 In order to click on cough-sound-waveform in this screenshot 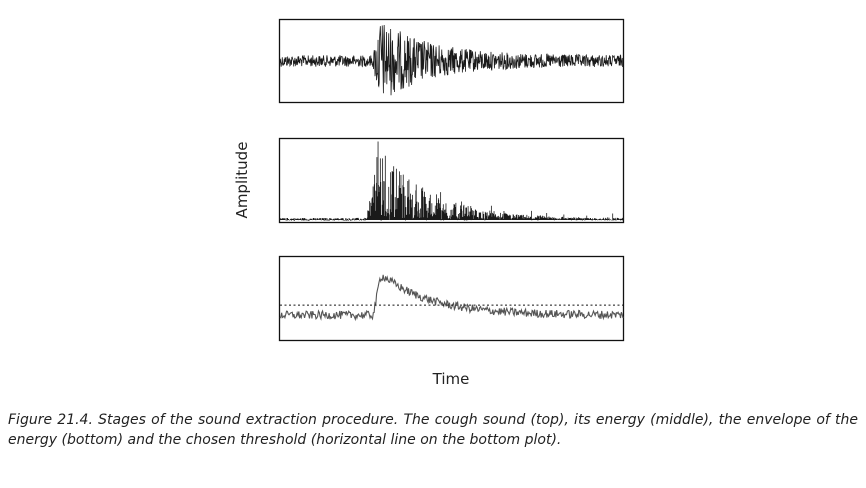, I will do `click(451, 60)`.